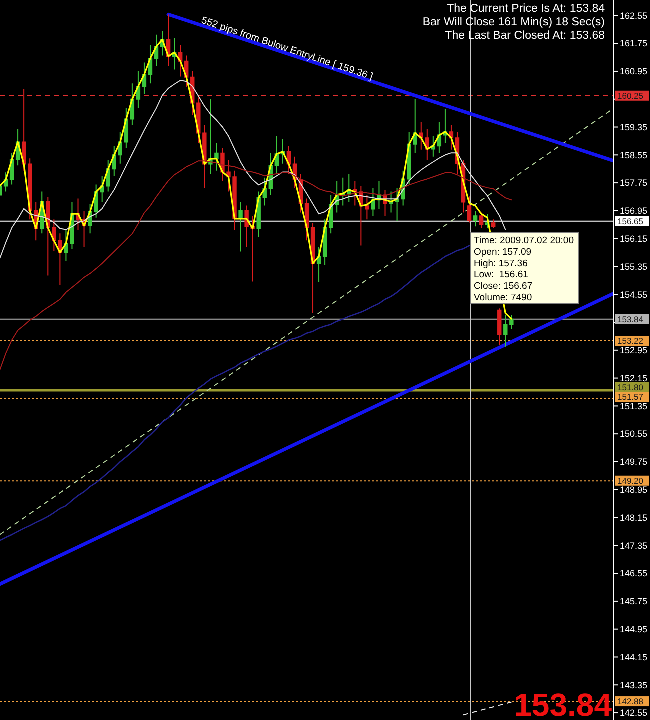  What do you see at coordinates (634, 545) in the screenshot?
I see `y-tick-label: 147.35` at bounding box center [634, 545].